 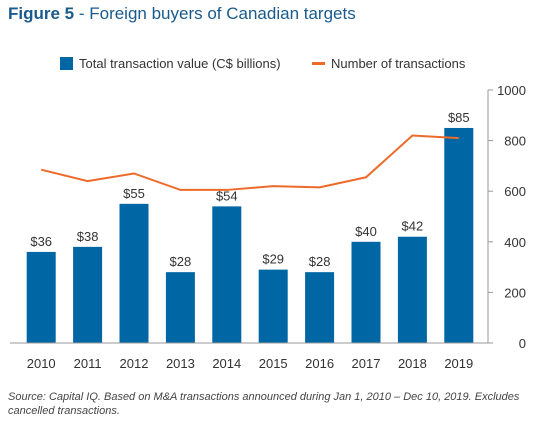 I want to click on bar-2018, so click(x=412, y=289).